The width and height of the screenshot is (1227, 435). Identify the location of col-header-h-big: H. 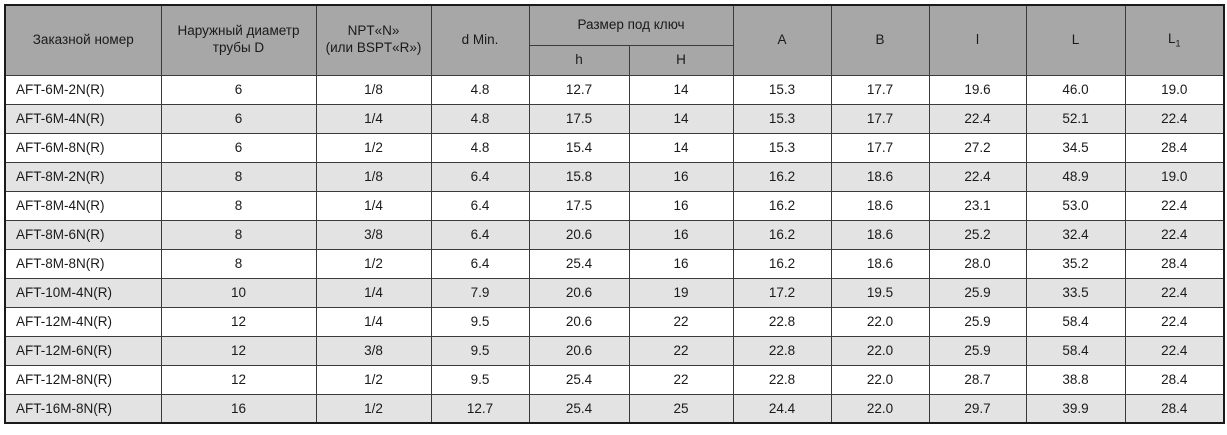
(681, 60).